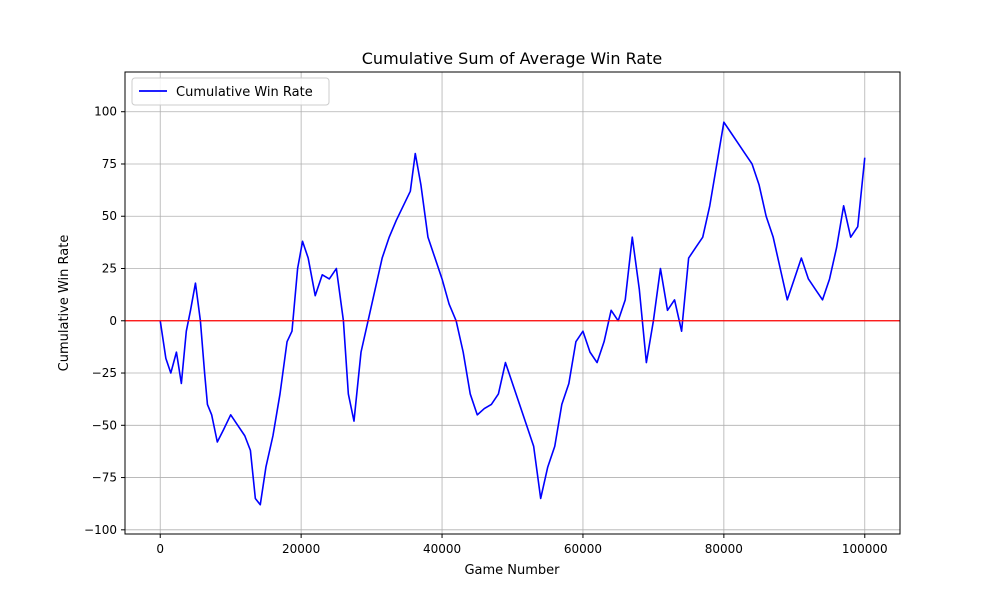 This screenshot has width=1000, height=600. What do you see at coordinates (109, 269) in the screenshot?
I see `y-tick-label: 25` at bounding box center [109, 269].